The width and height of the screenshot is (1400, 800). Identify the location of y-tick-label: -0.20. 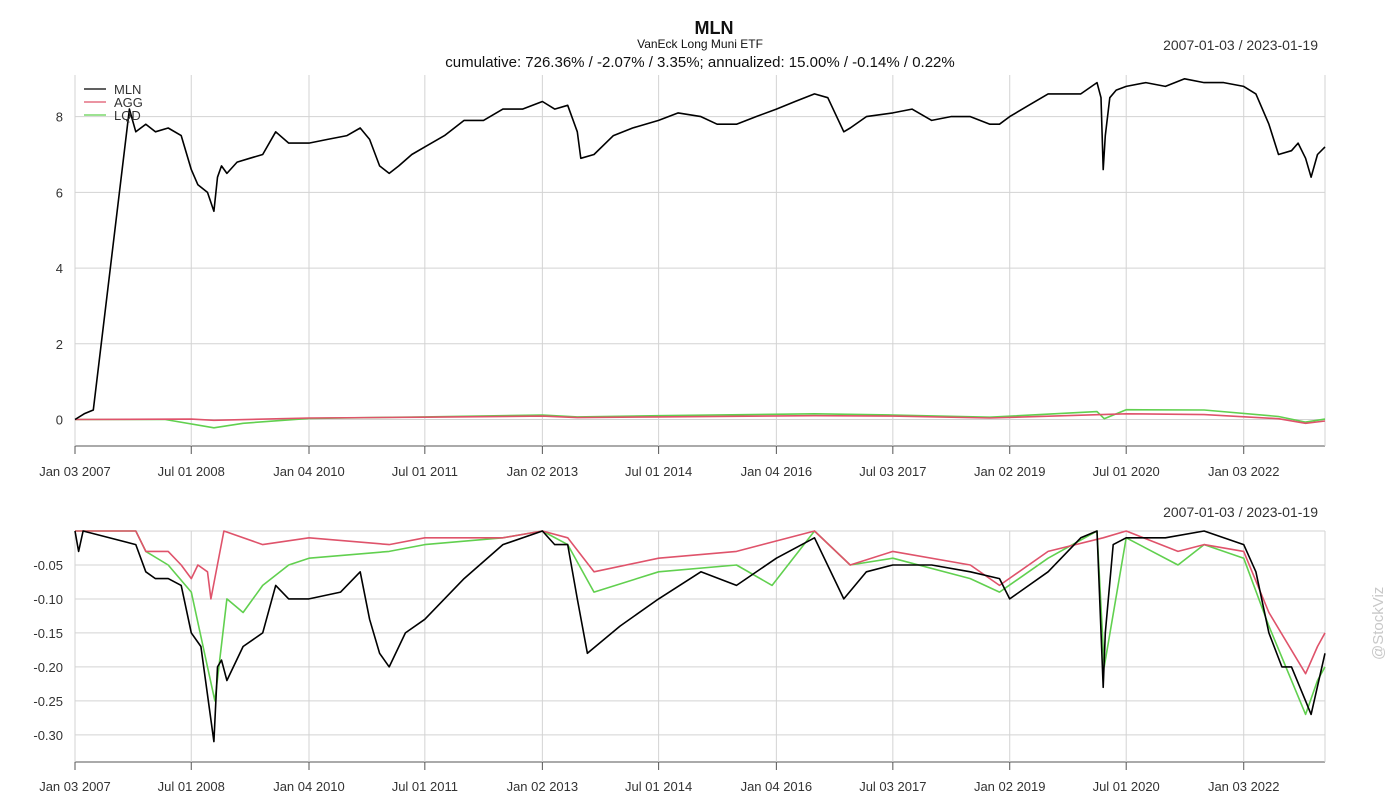
(48, 667).